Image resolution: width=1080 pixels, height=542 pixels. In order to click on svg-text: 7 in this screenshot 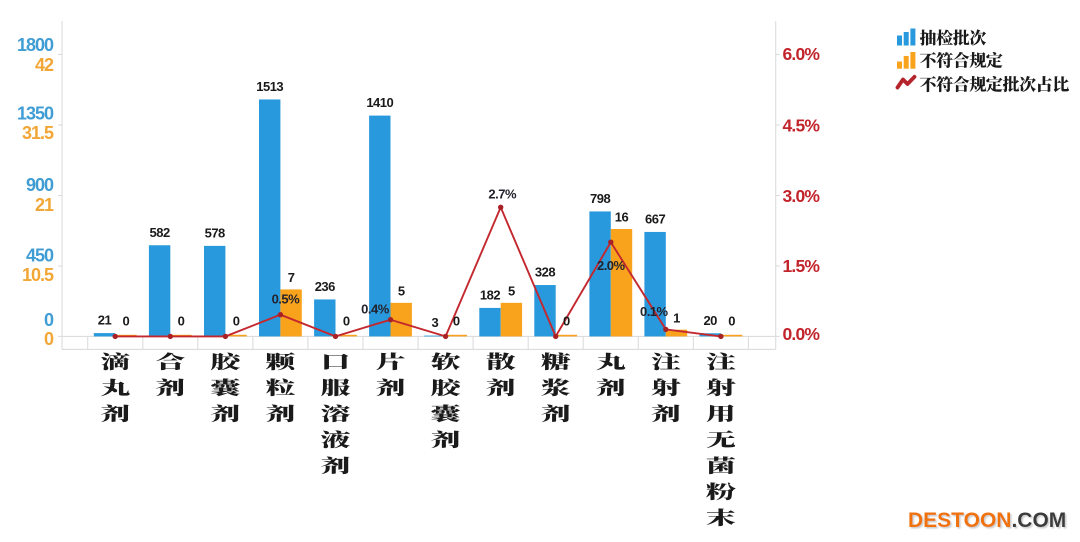, I will do `click(291, 277)`.